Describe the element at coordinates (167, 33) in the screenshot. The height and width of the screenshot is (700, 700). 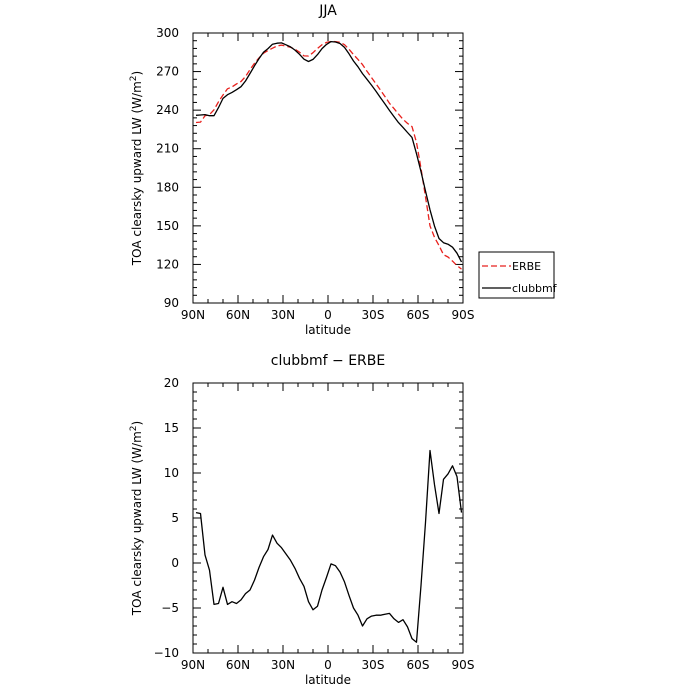
I see `y-tick-label: 300` at that location.